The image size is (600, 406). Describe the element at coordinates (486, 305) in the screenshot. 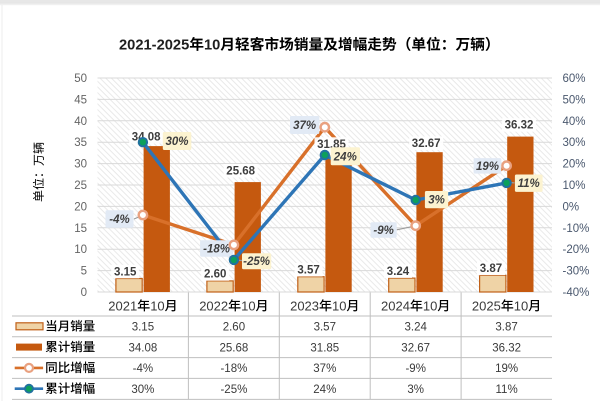

I see `svg-text: 2025` at that location.